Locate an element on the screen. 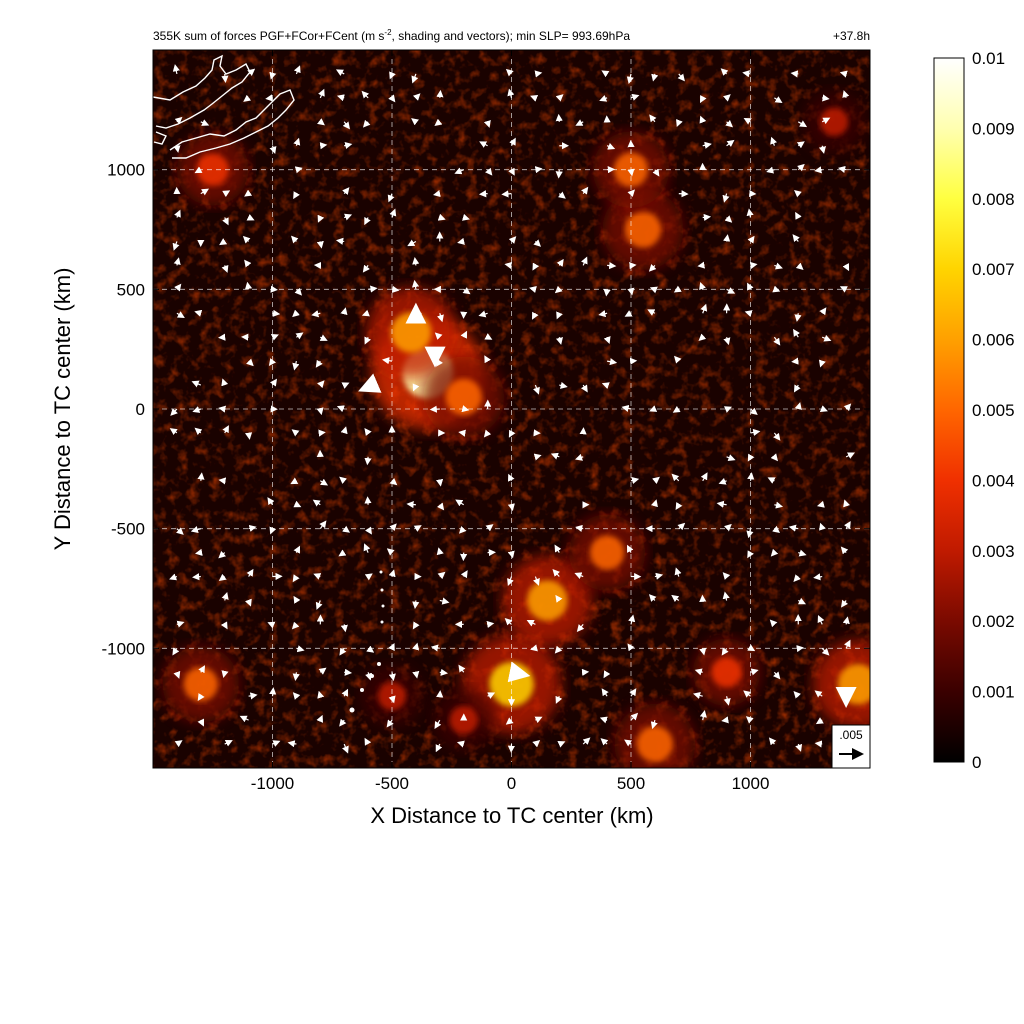 The width and height of the screenshot is (1024, 1024). colorbar-label: 0 is located at coordinates (976, 762).